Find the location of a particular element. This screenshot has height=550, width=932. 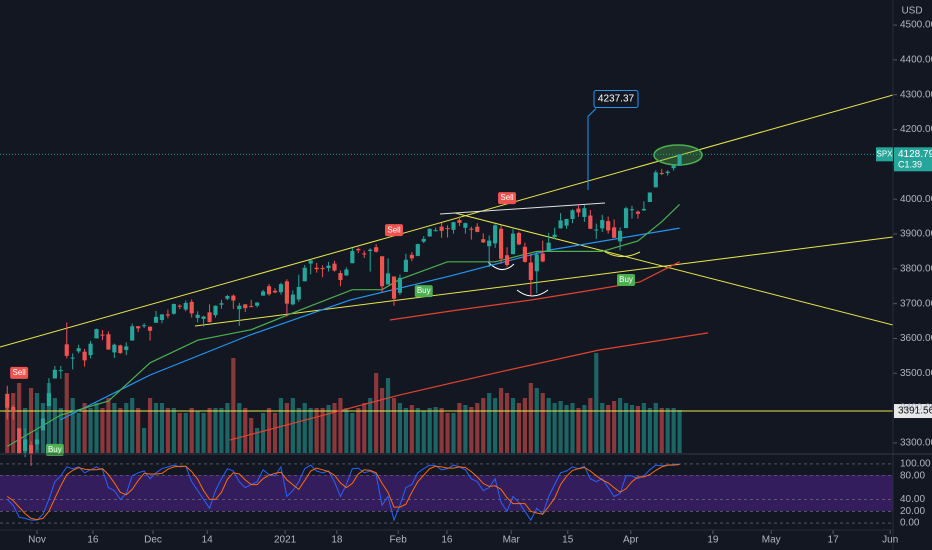

x-tick-label: 19 is located at coordinates (713, 540).